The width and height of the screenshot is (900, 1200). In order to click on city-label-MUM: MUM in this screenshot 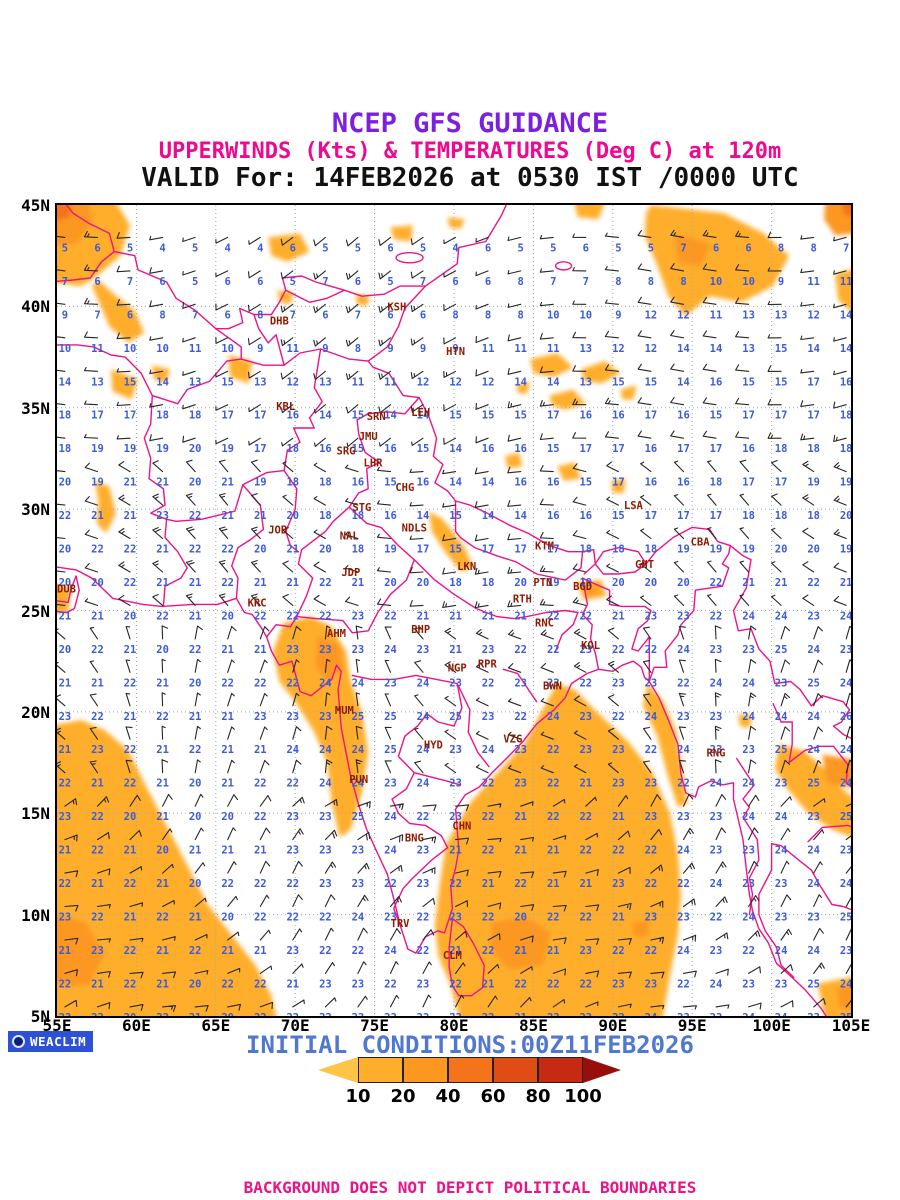, I will do `click(344, 711)`.